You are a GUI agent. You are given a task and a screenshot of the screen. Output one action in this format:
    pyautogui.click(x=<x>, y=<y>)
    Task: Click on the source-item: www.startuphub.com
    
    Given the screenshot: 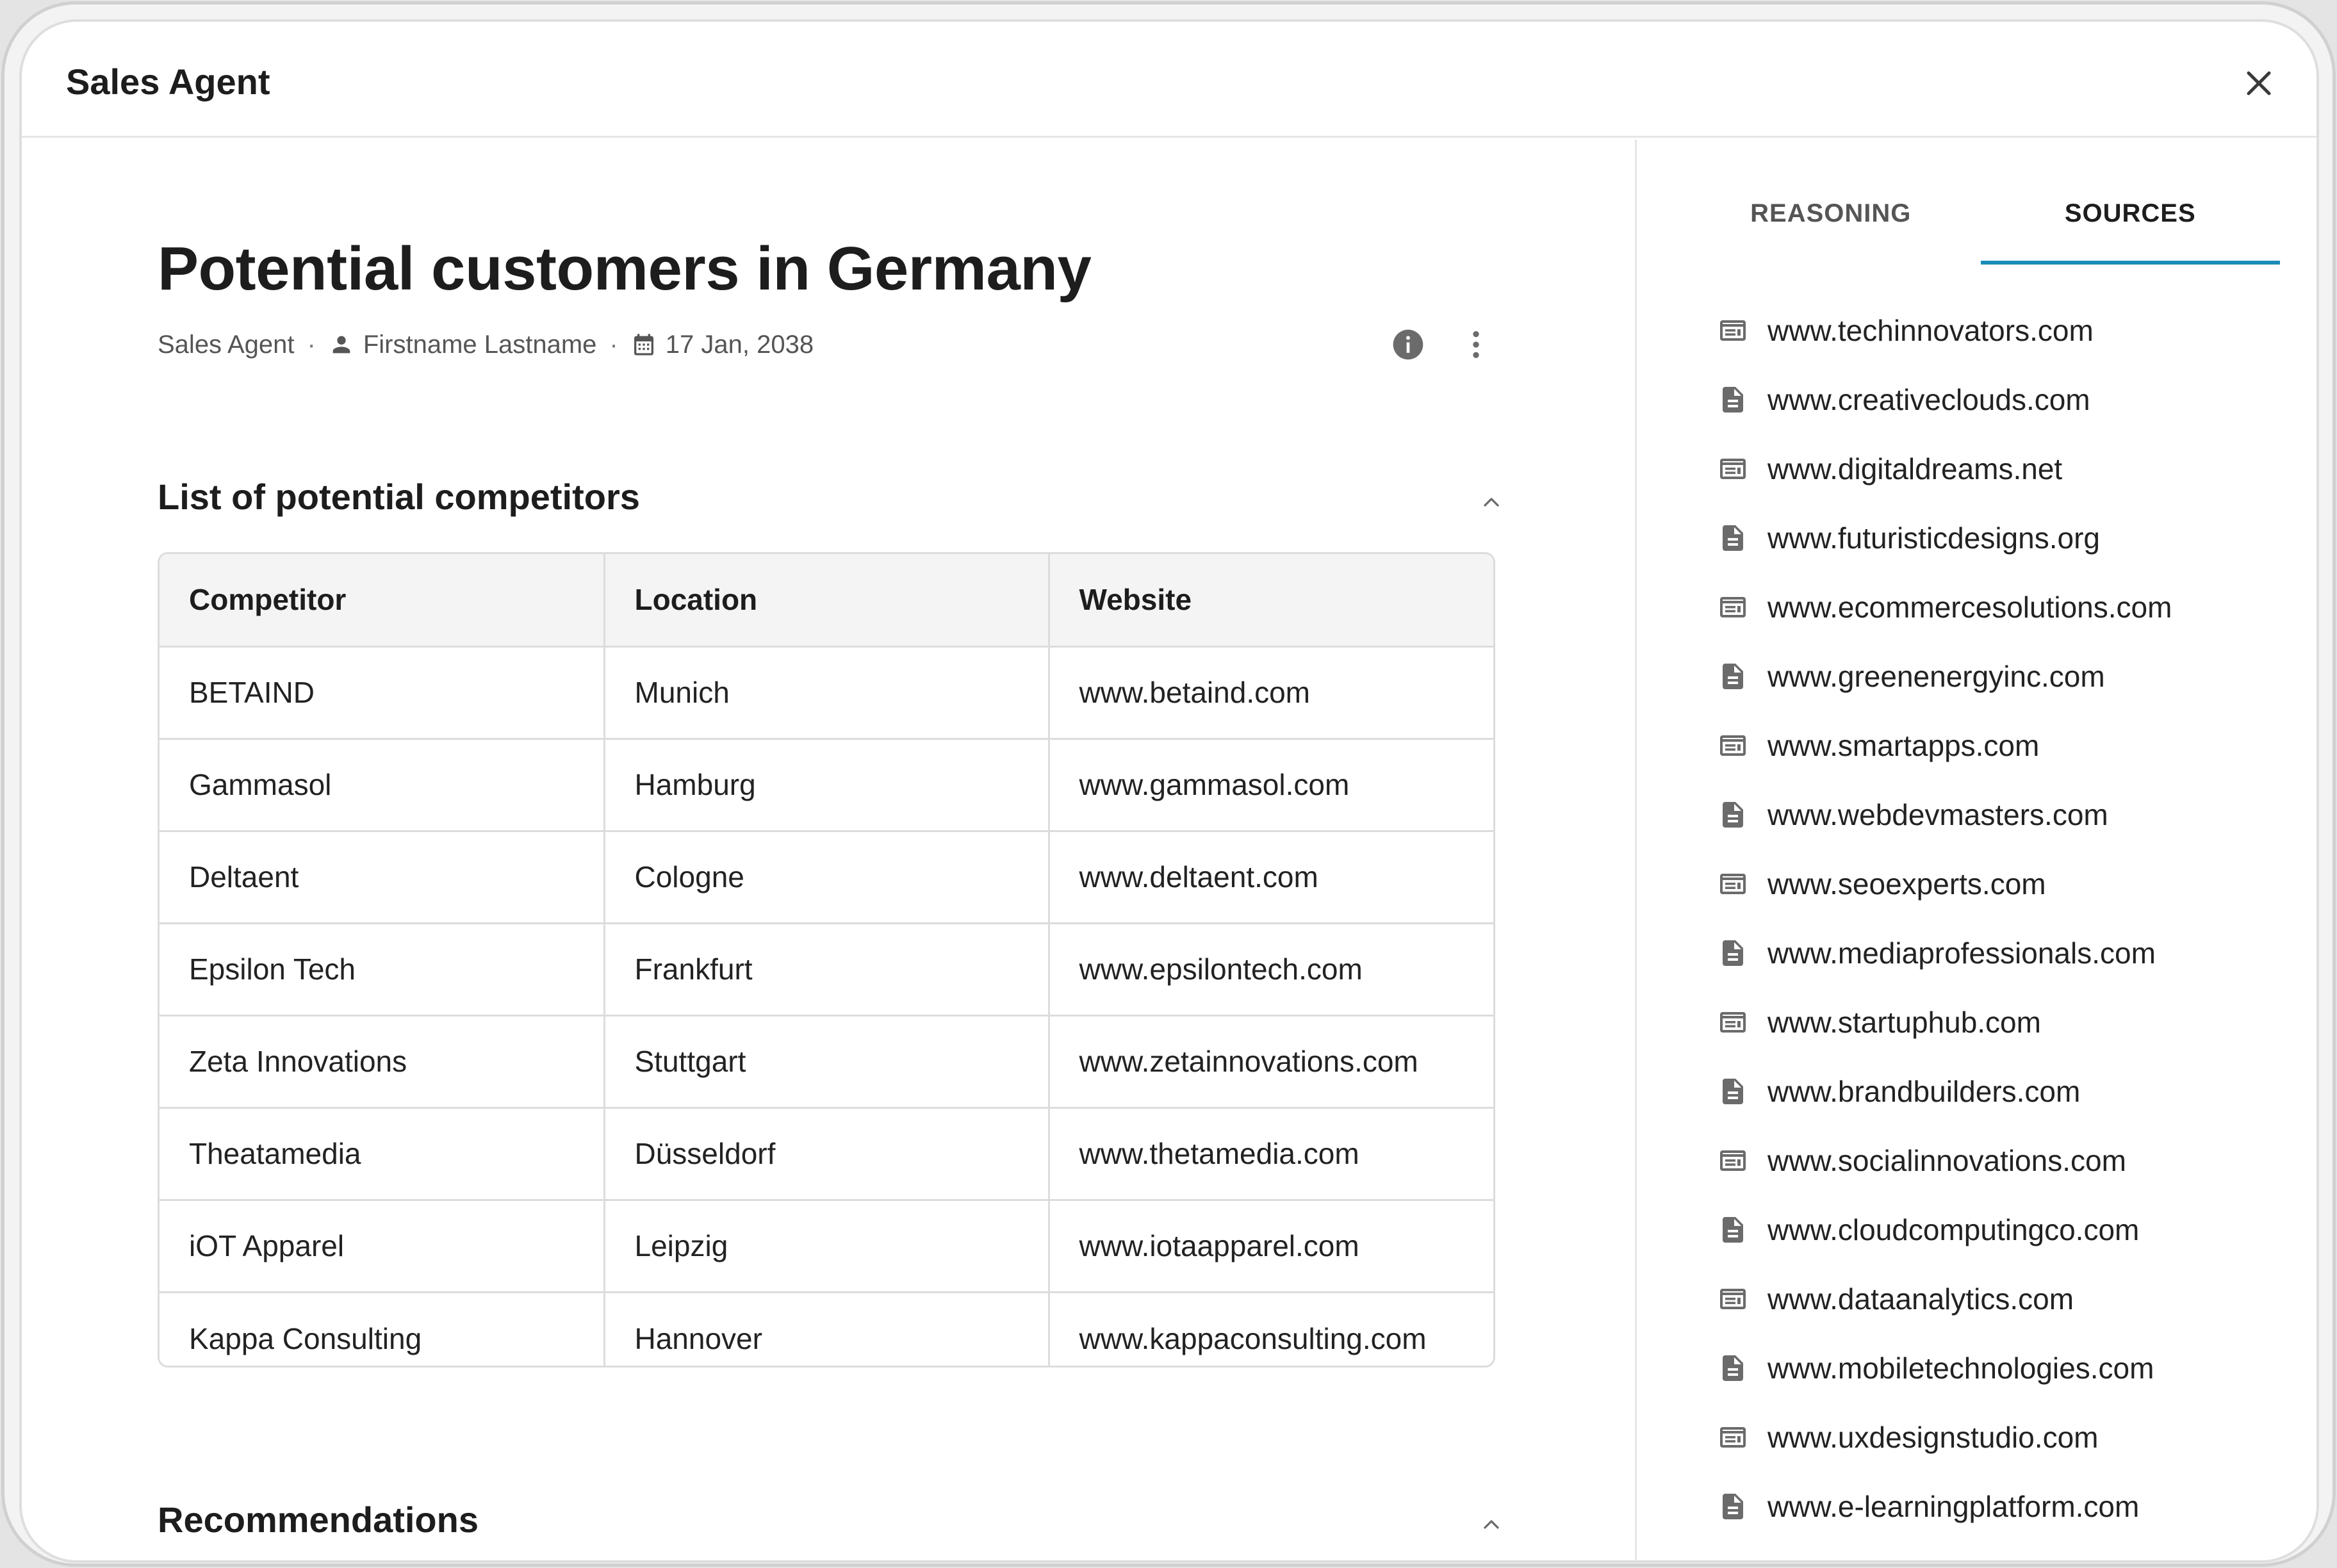 What is the action you would take?
    pyautogui.click(x=1977, y=1022)
    